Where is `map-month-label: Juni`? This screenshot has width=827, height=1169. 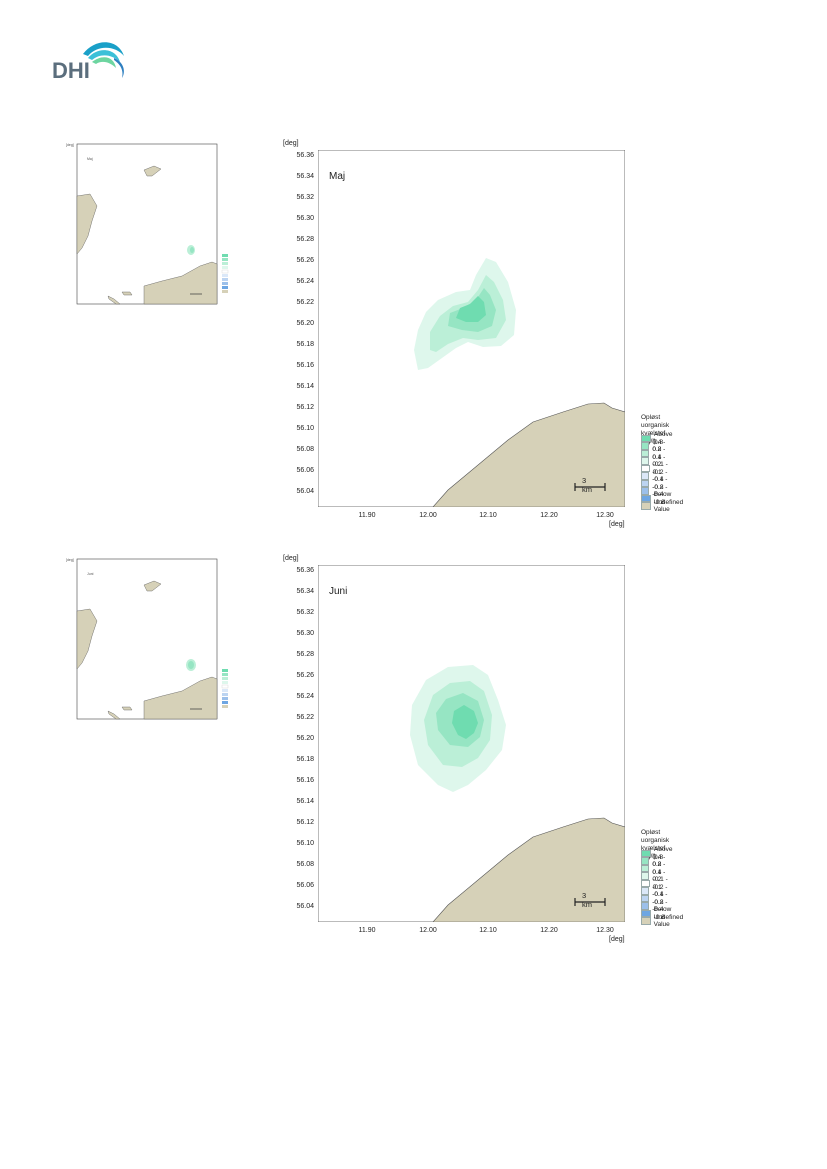
map-month-label: Juni is located at coordinates (338, 591).